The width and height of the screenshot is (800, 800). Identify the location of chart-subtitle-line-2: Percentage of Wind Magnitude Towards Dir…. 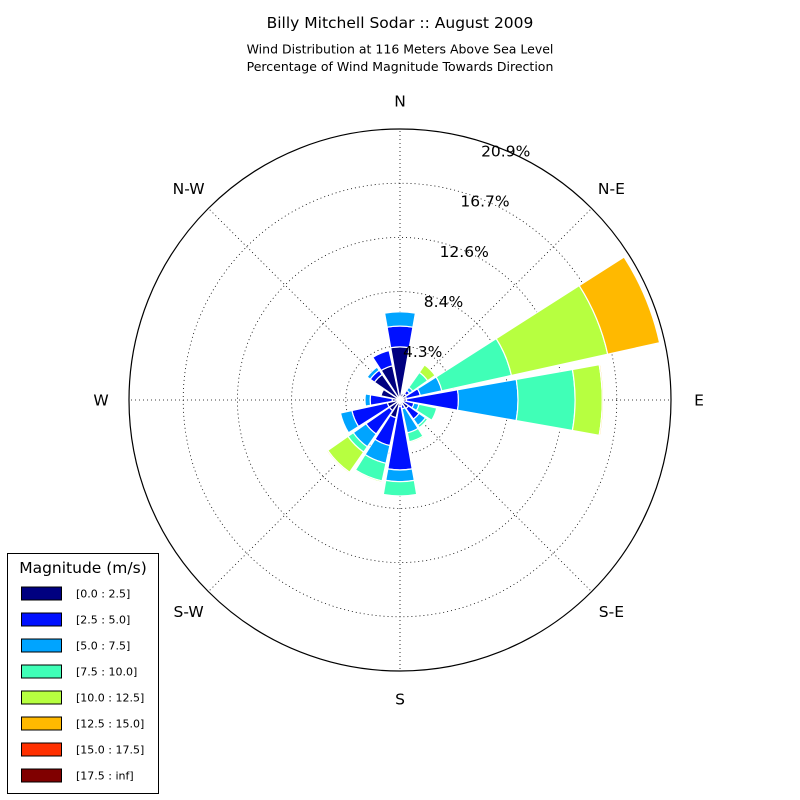
(400, 66).